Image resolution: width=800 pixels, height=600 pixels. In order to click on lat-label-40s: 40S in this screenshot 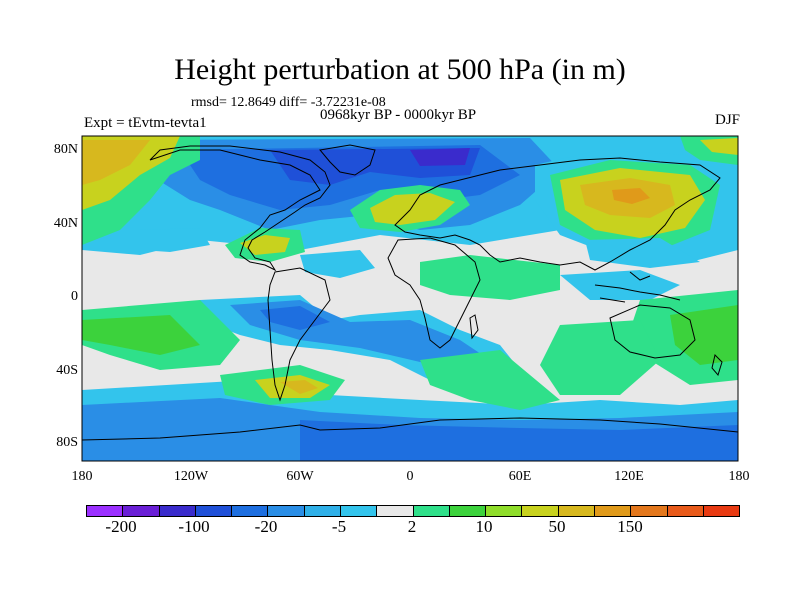, I will do `click(67, 370)`.